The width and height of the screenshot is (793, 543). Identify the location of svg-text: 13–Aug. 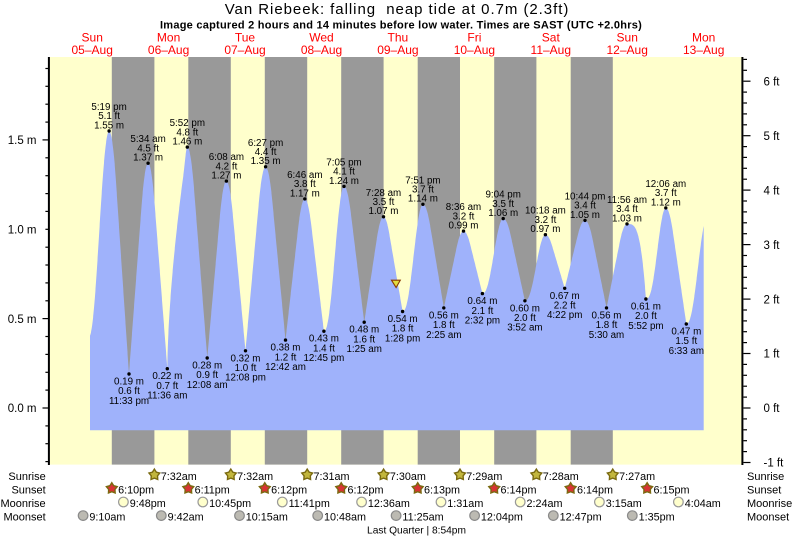
(703, 50).